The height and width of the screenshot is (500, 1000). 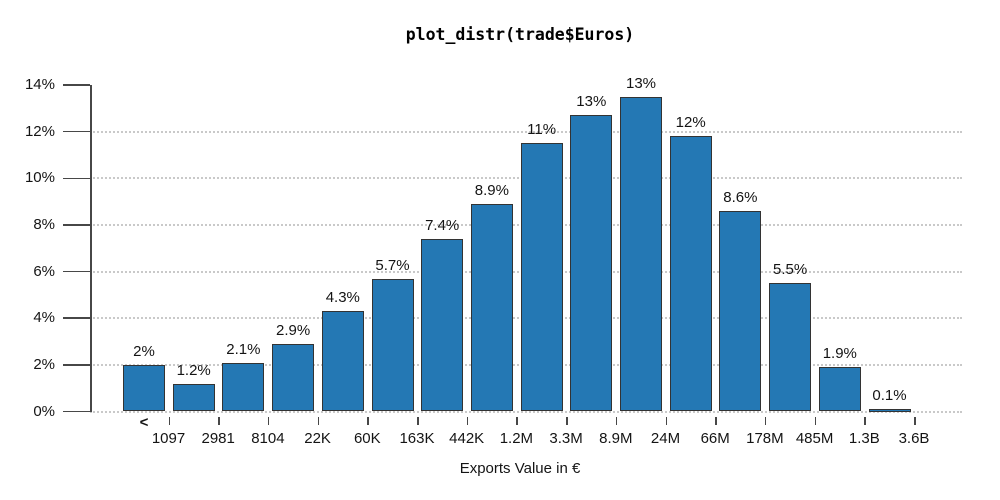 I want to click on x-tick-label: 178M, so click(x=765, y=438).